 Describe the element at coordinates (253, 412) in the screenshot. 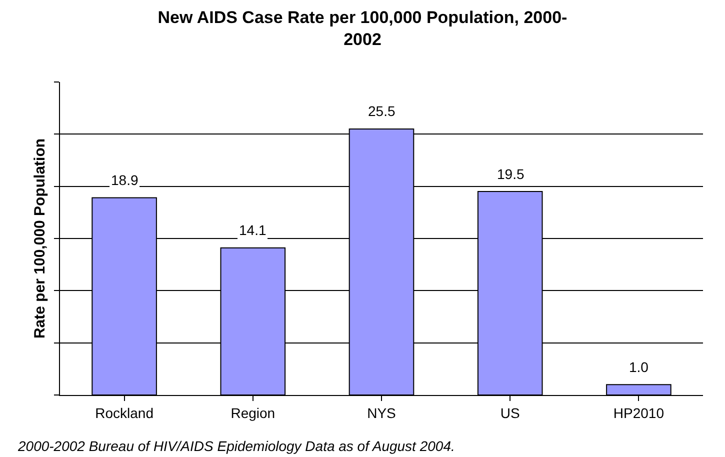

I see `x-tick-label: Region` at that location.